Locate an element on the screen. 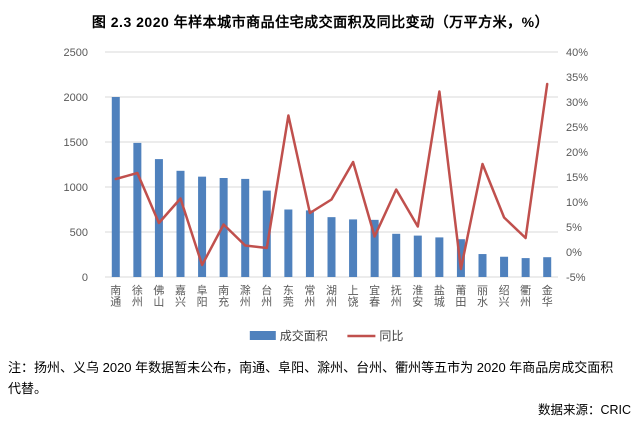  left-axis-tick-label: 1000 is located at coordinates (76, 188).